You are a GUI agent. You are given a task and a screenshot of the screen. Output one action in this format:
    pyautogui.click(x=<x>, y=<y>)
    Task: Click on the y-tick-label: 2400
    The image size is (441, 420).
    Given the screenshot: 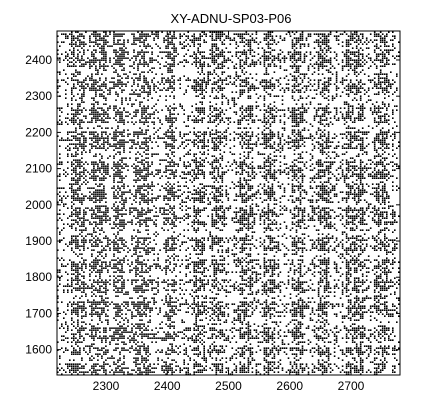 What is the action you would take?
    pyautogui.click(x=38, y=60)
    